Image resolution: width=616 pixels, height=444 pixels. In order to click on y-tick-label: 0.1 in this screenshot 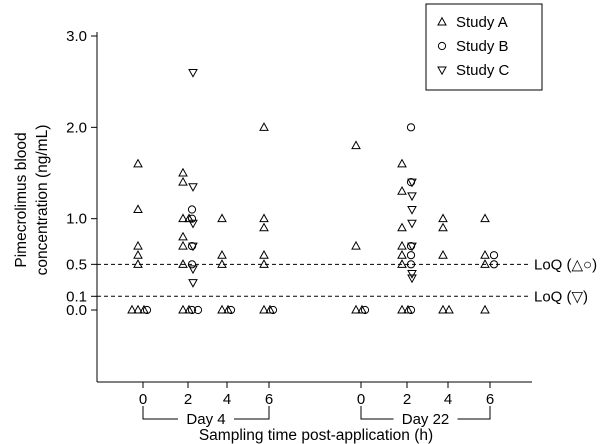, I will do `click(76, 296)`.